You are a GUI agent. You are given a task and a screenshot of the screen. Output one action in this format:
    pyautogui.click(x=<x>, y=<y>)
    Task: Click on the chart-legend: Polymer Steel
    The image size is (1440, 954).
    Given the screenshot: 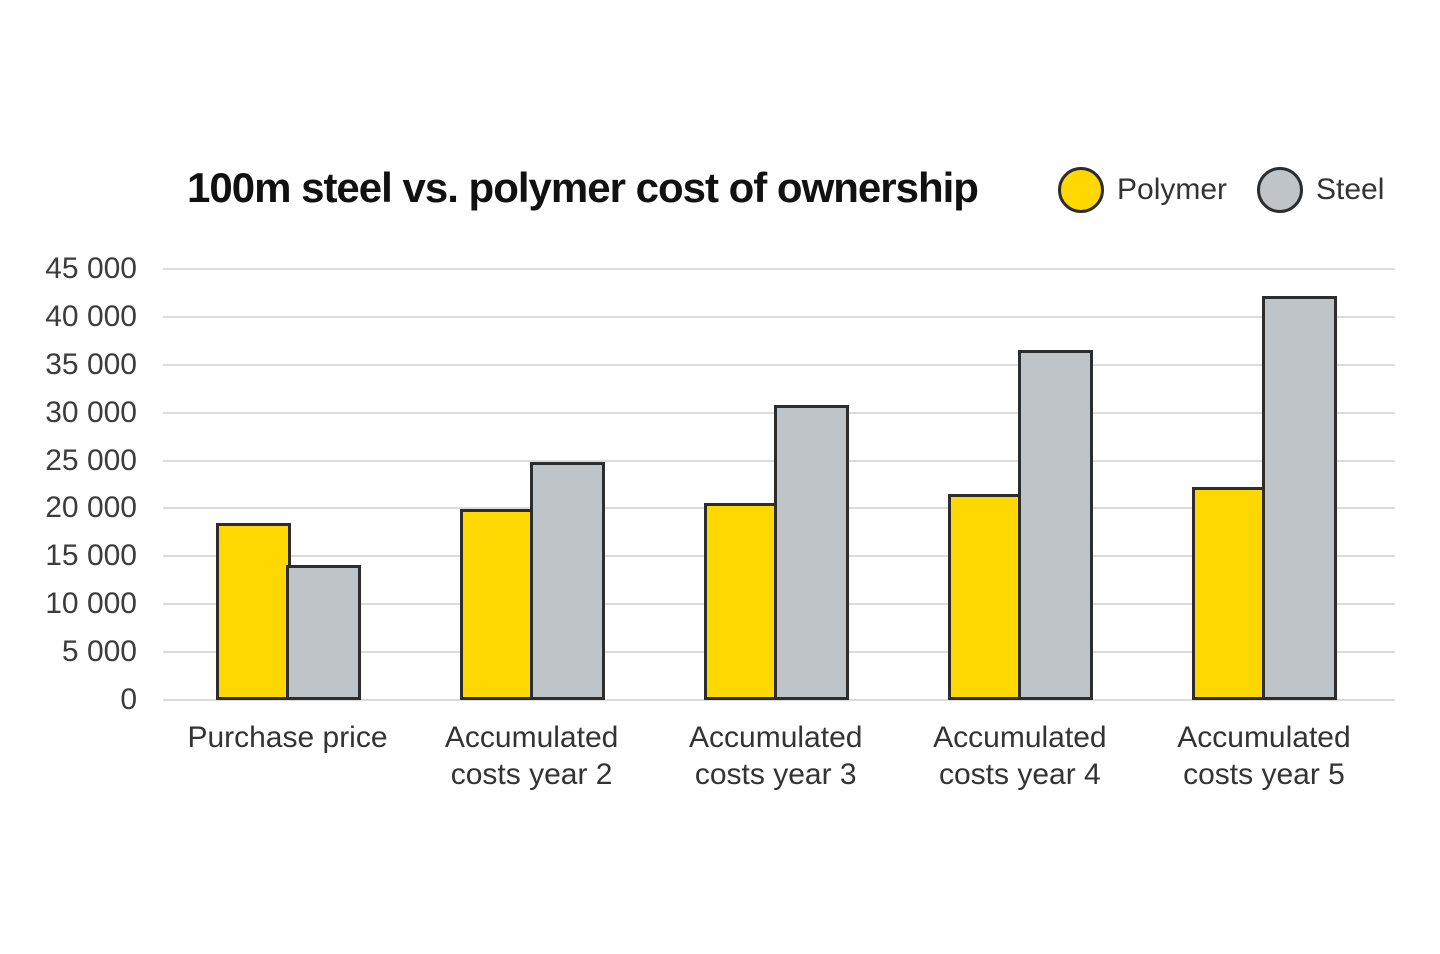 What is the action you would take?
    pyautogui.click(x=1221, y=190)
    